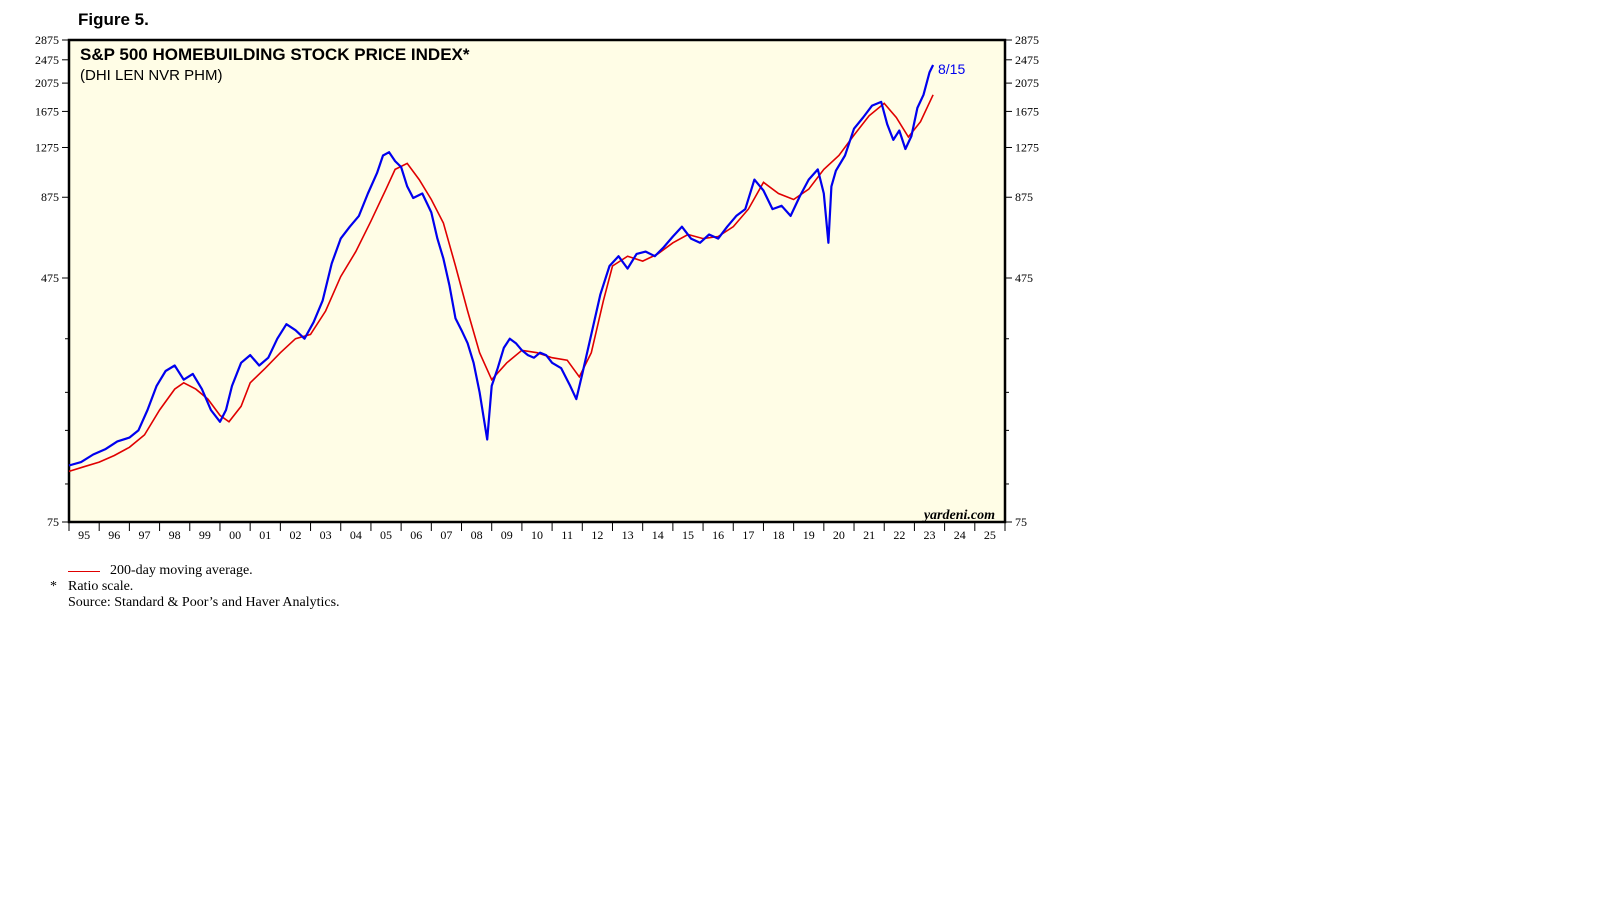 Image resolution: width=1610 pixels, height=910 pixels. What do you see at coordinates (748, 535) in the screenshot?
I see `x-tick-label: 17` at bounding box center [748, 535].